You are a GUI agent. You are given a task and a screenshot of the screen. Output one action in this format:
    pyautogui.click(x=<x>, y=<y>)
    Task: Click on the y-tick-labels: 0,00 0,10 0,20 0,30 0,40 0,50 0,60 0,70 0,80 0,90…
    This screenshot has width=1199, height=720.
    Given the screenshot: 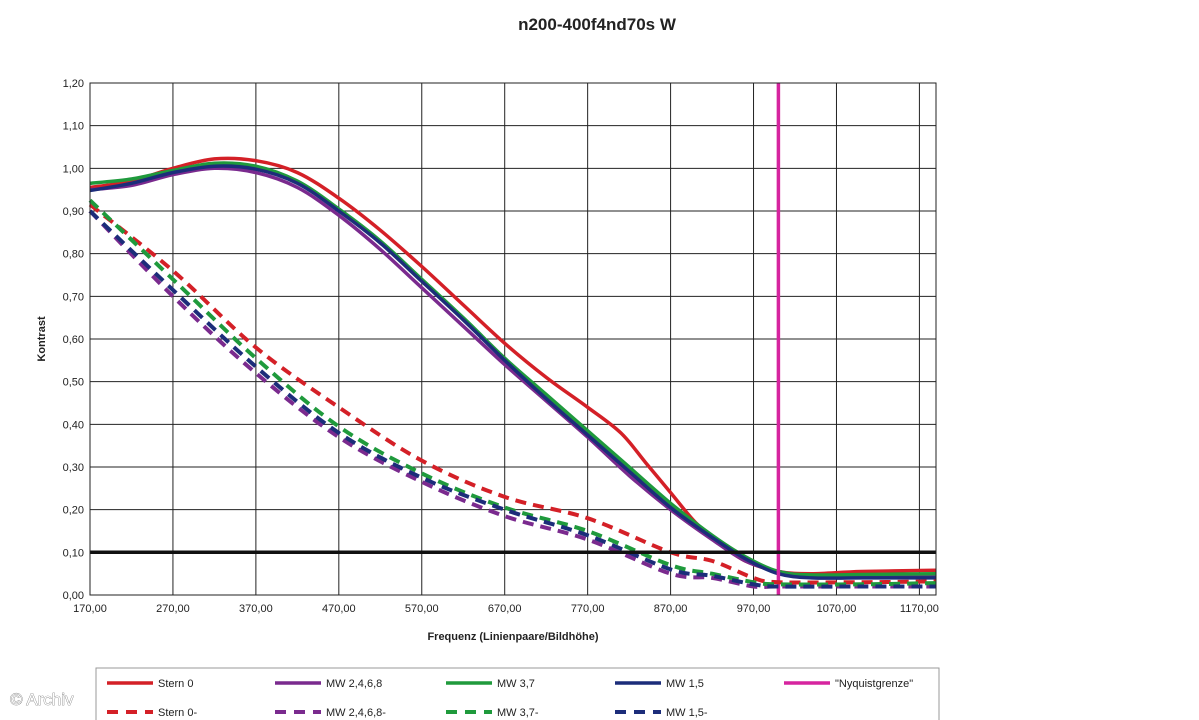 What is the action you would take?
    pyautogui.click(x=73, y=340)
    